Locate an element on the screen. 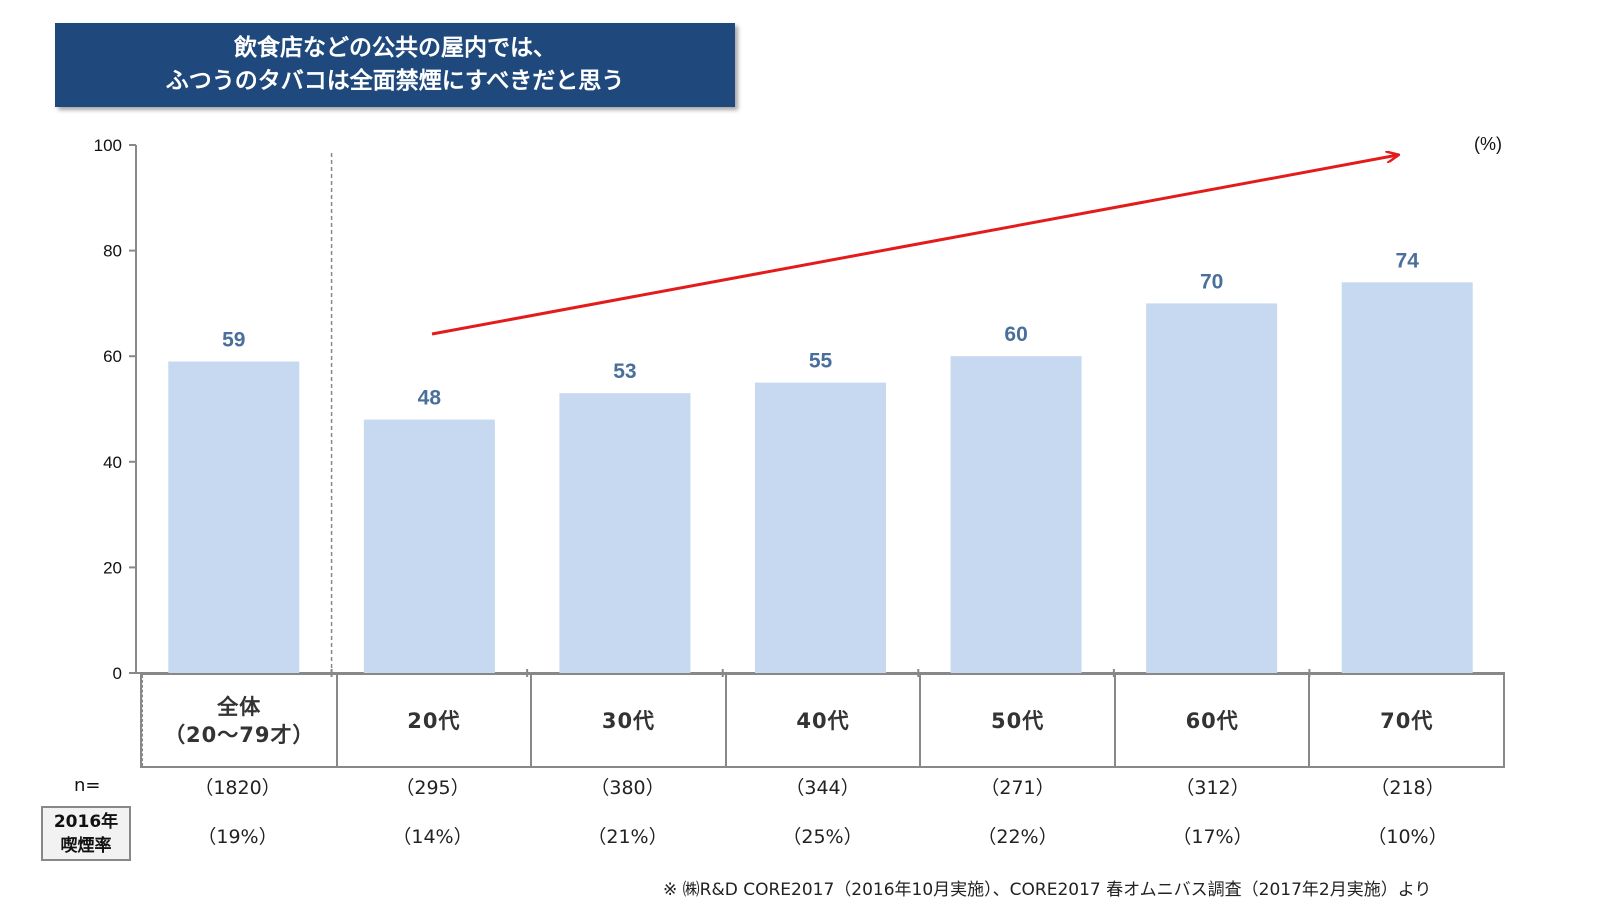  chart-title-line1: 飲食店などの公共の屋内では、 is located at coordinates (395, 48).